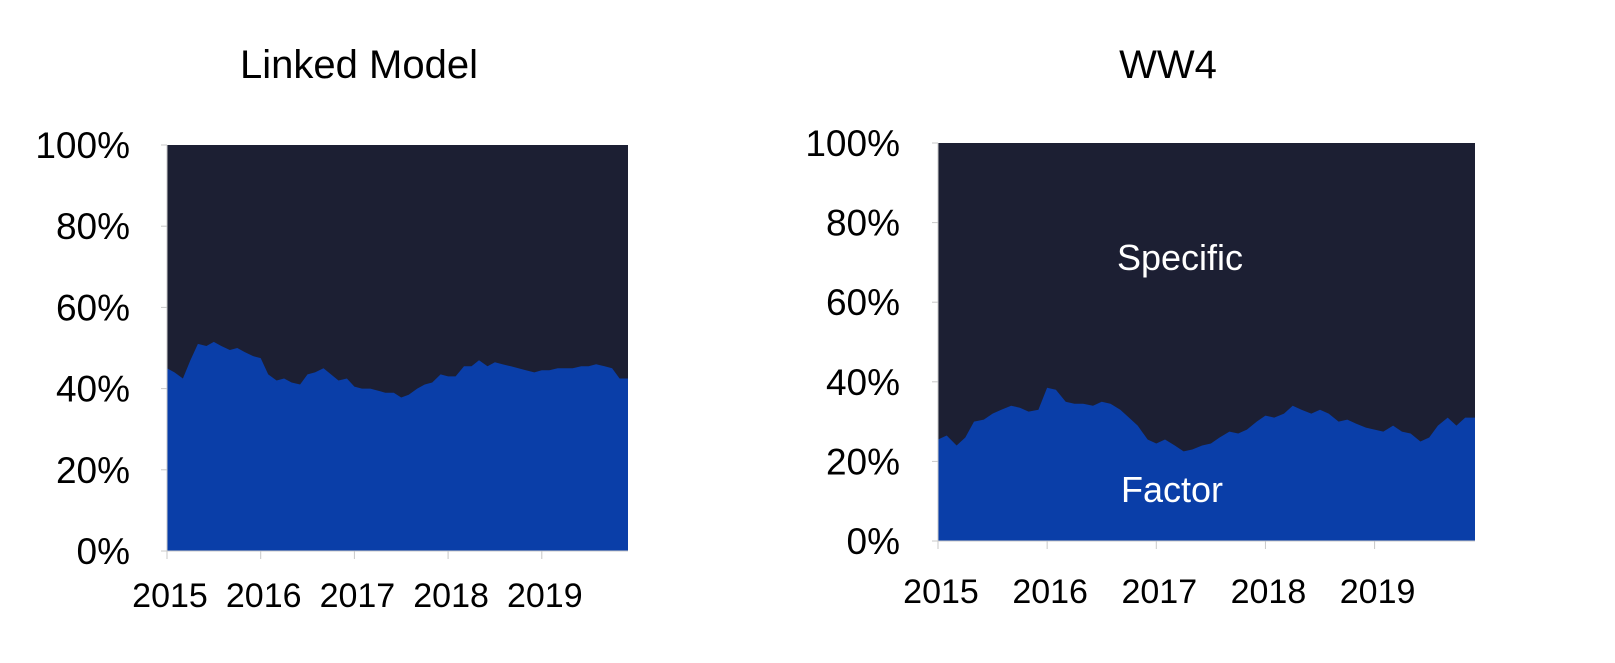 Image resolution: width=1615 pixels, height=663 pixels. I want to click on chart-title: WW4, so click(1168, 65).